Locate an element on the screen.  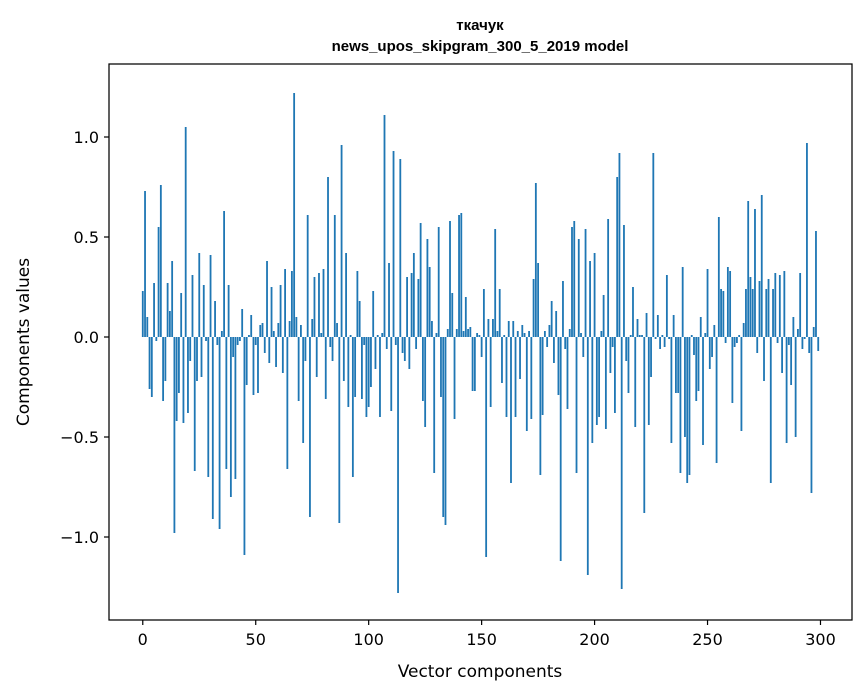
x-tick-label: 150 is located at coordinates (481, 639).